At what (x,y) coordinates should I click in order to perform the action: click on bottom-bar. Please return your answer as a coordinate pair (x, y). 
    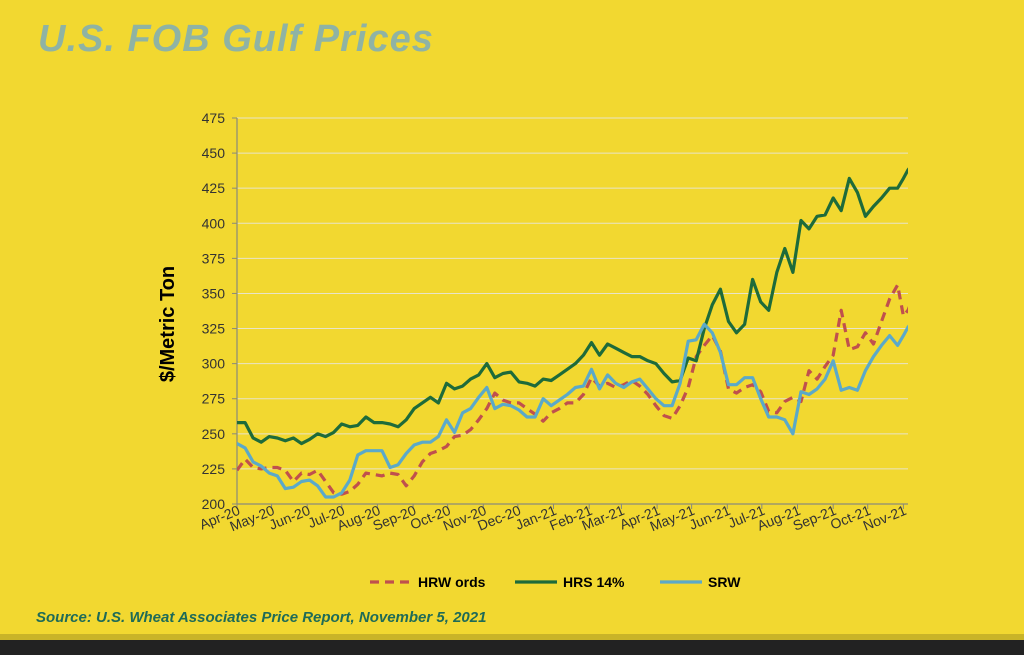
    Looking at the image, I should click on (512, 647).